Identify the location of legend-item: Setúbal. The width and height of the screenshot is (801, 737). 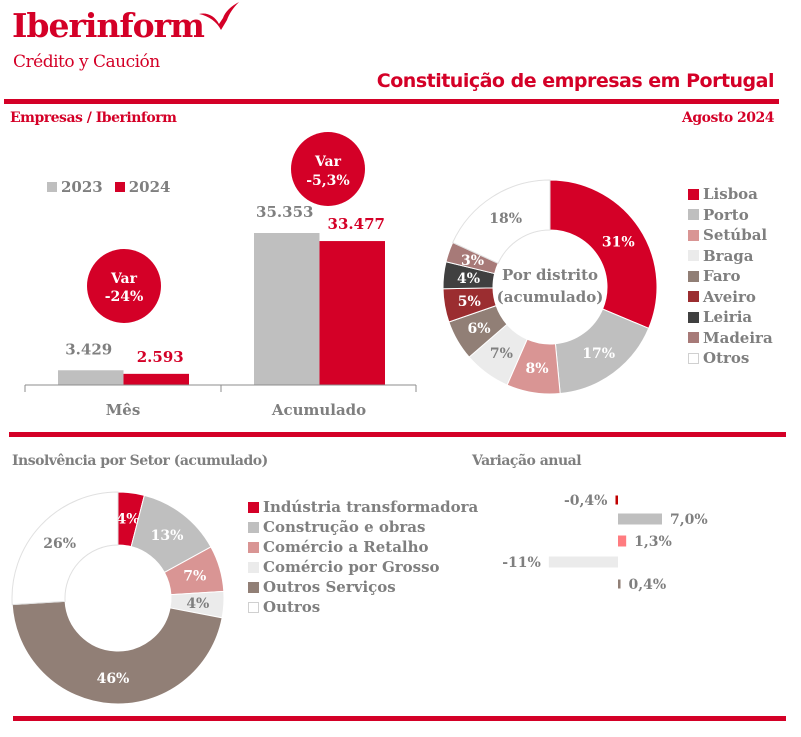
(730, 235).